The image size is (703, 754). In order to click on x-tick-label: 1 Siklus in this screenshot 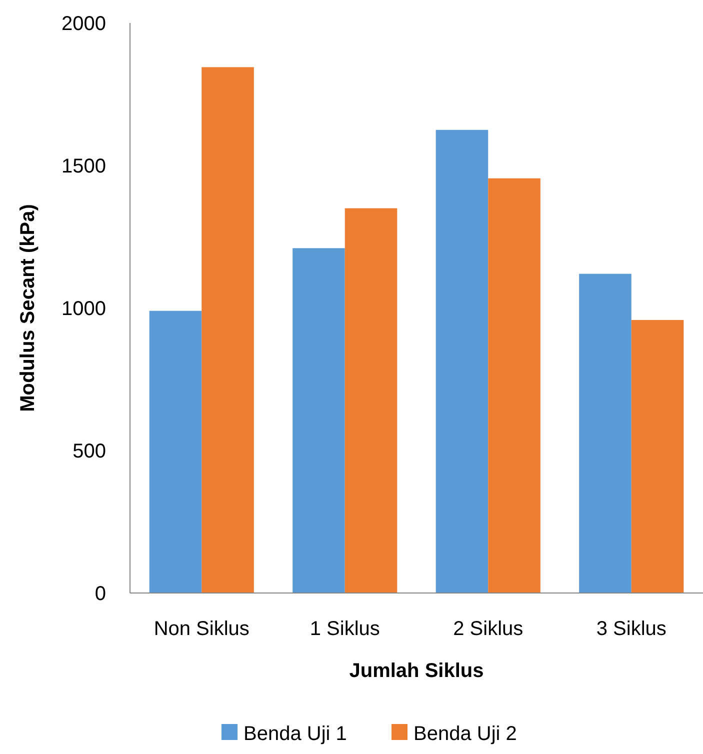, I will do `click(345, 629)`.